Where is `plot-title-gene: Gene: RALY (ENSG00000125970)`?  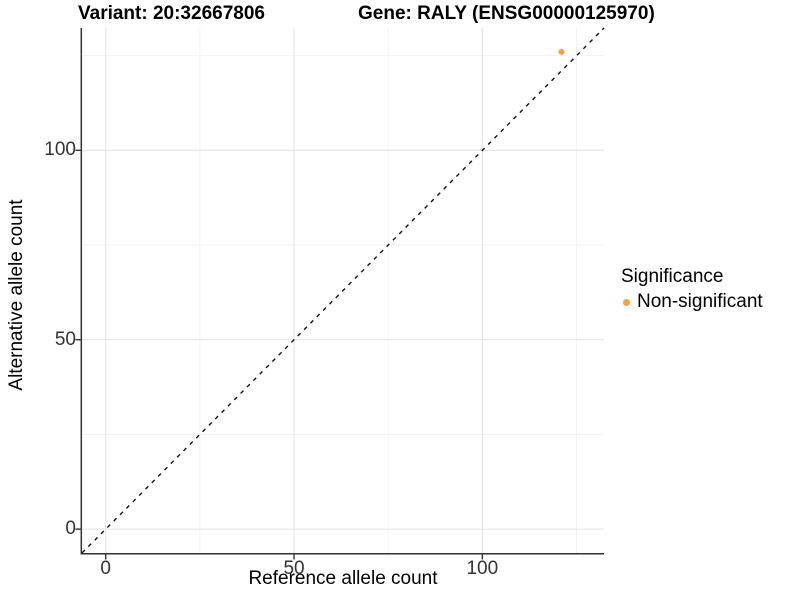
plot-title-gene: Gene: RALY (ENSG00000125970) is located at coordinates (506, 13).